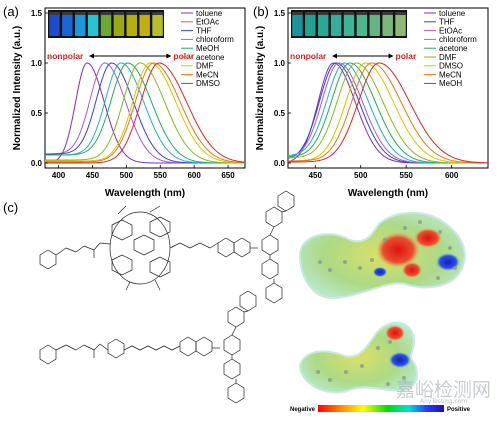  Describe the element at coordinates (207, 74) in the screenshot. I see `a-legend-label-mecn: MeCN` at that location.